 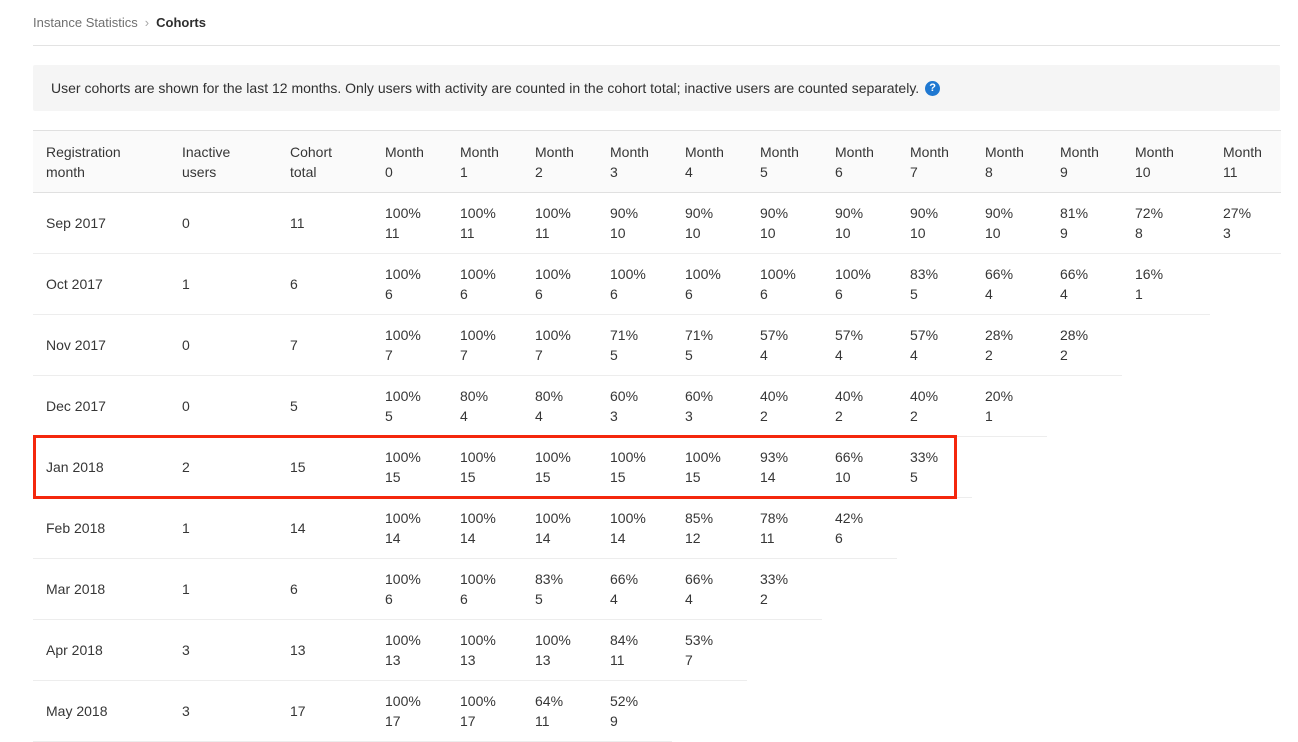 What do you see at coordinates (393, 721) in the screenshot?
I see `count-value: 17` at bounding box center [393, 721].